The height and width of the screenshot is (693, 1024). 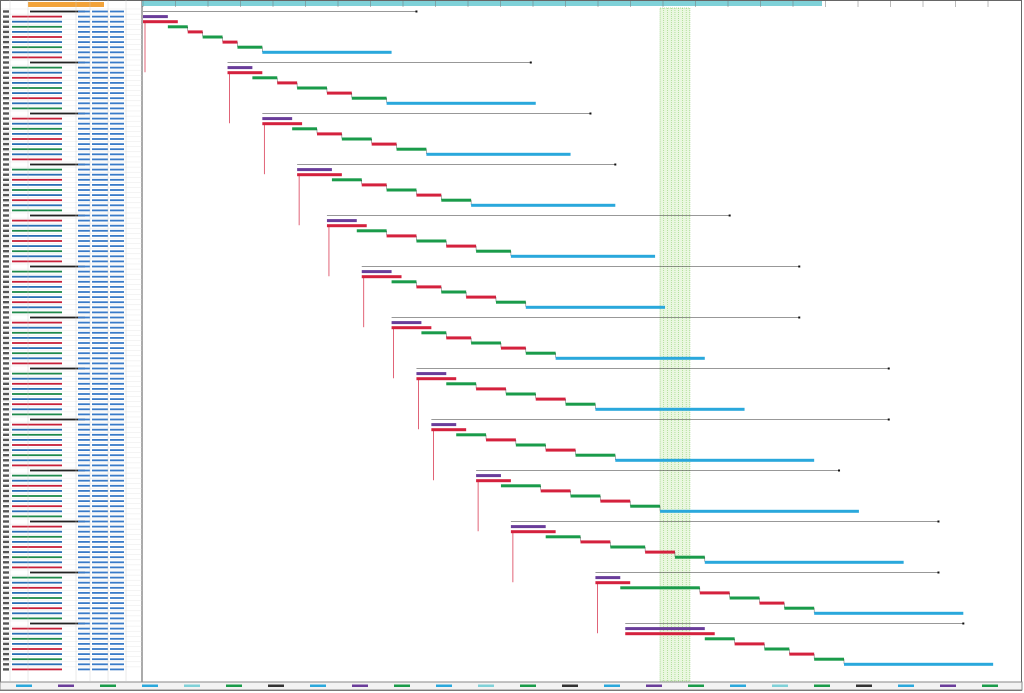 I want to click on legend-swatch, so click(x=66, y=685).